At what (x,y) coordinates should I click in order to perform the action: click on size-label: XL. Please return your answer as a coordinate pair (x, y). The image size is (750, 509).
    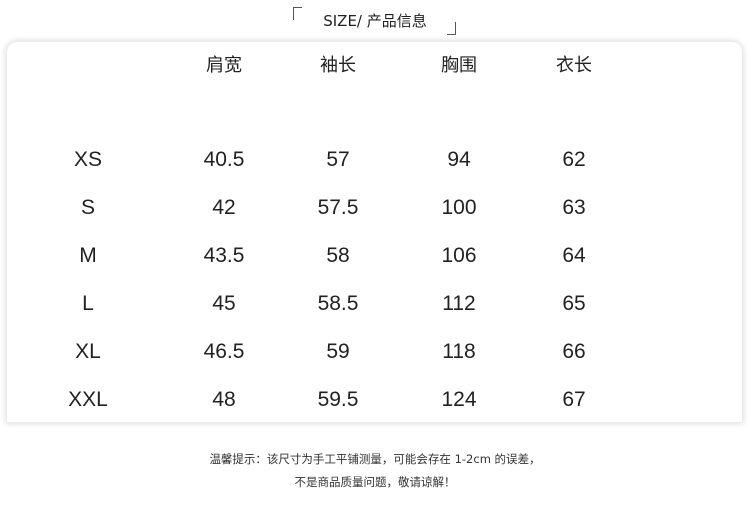
    Looking at the image, I should click on (88, 351).